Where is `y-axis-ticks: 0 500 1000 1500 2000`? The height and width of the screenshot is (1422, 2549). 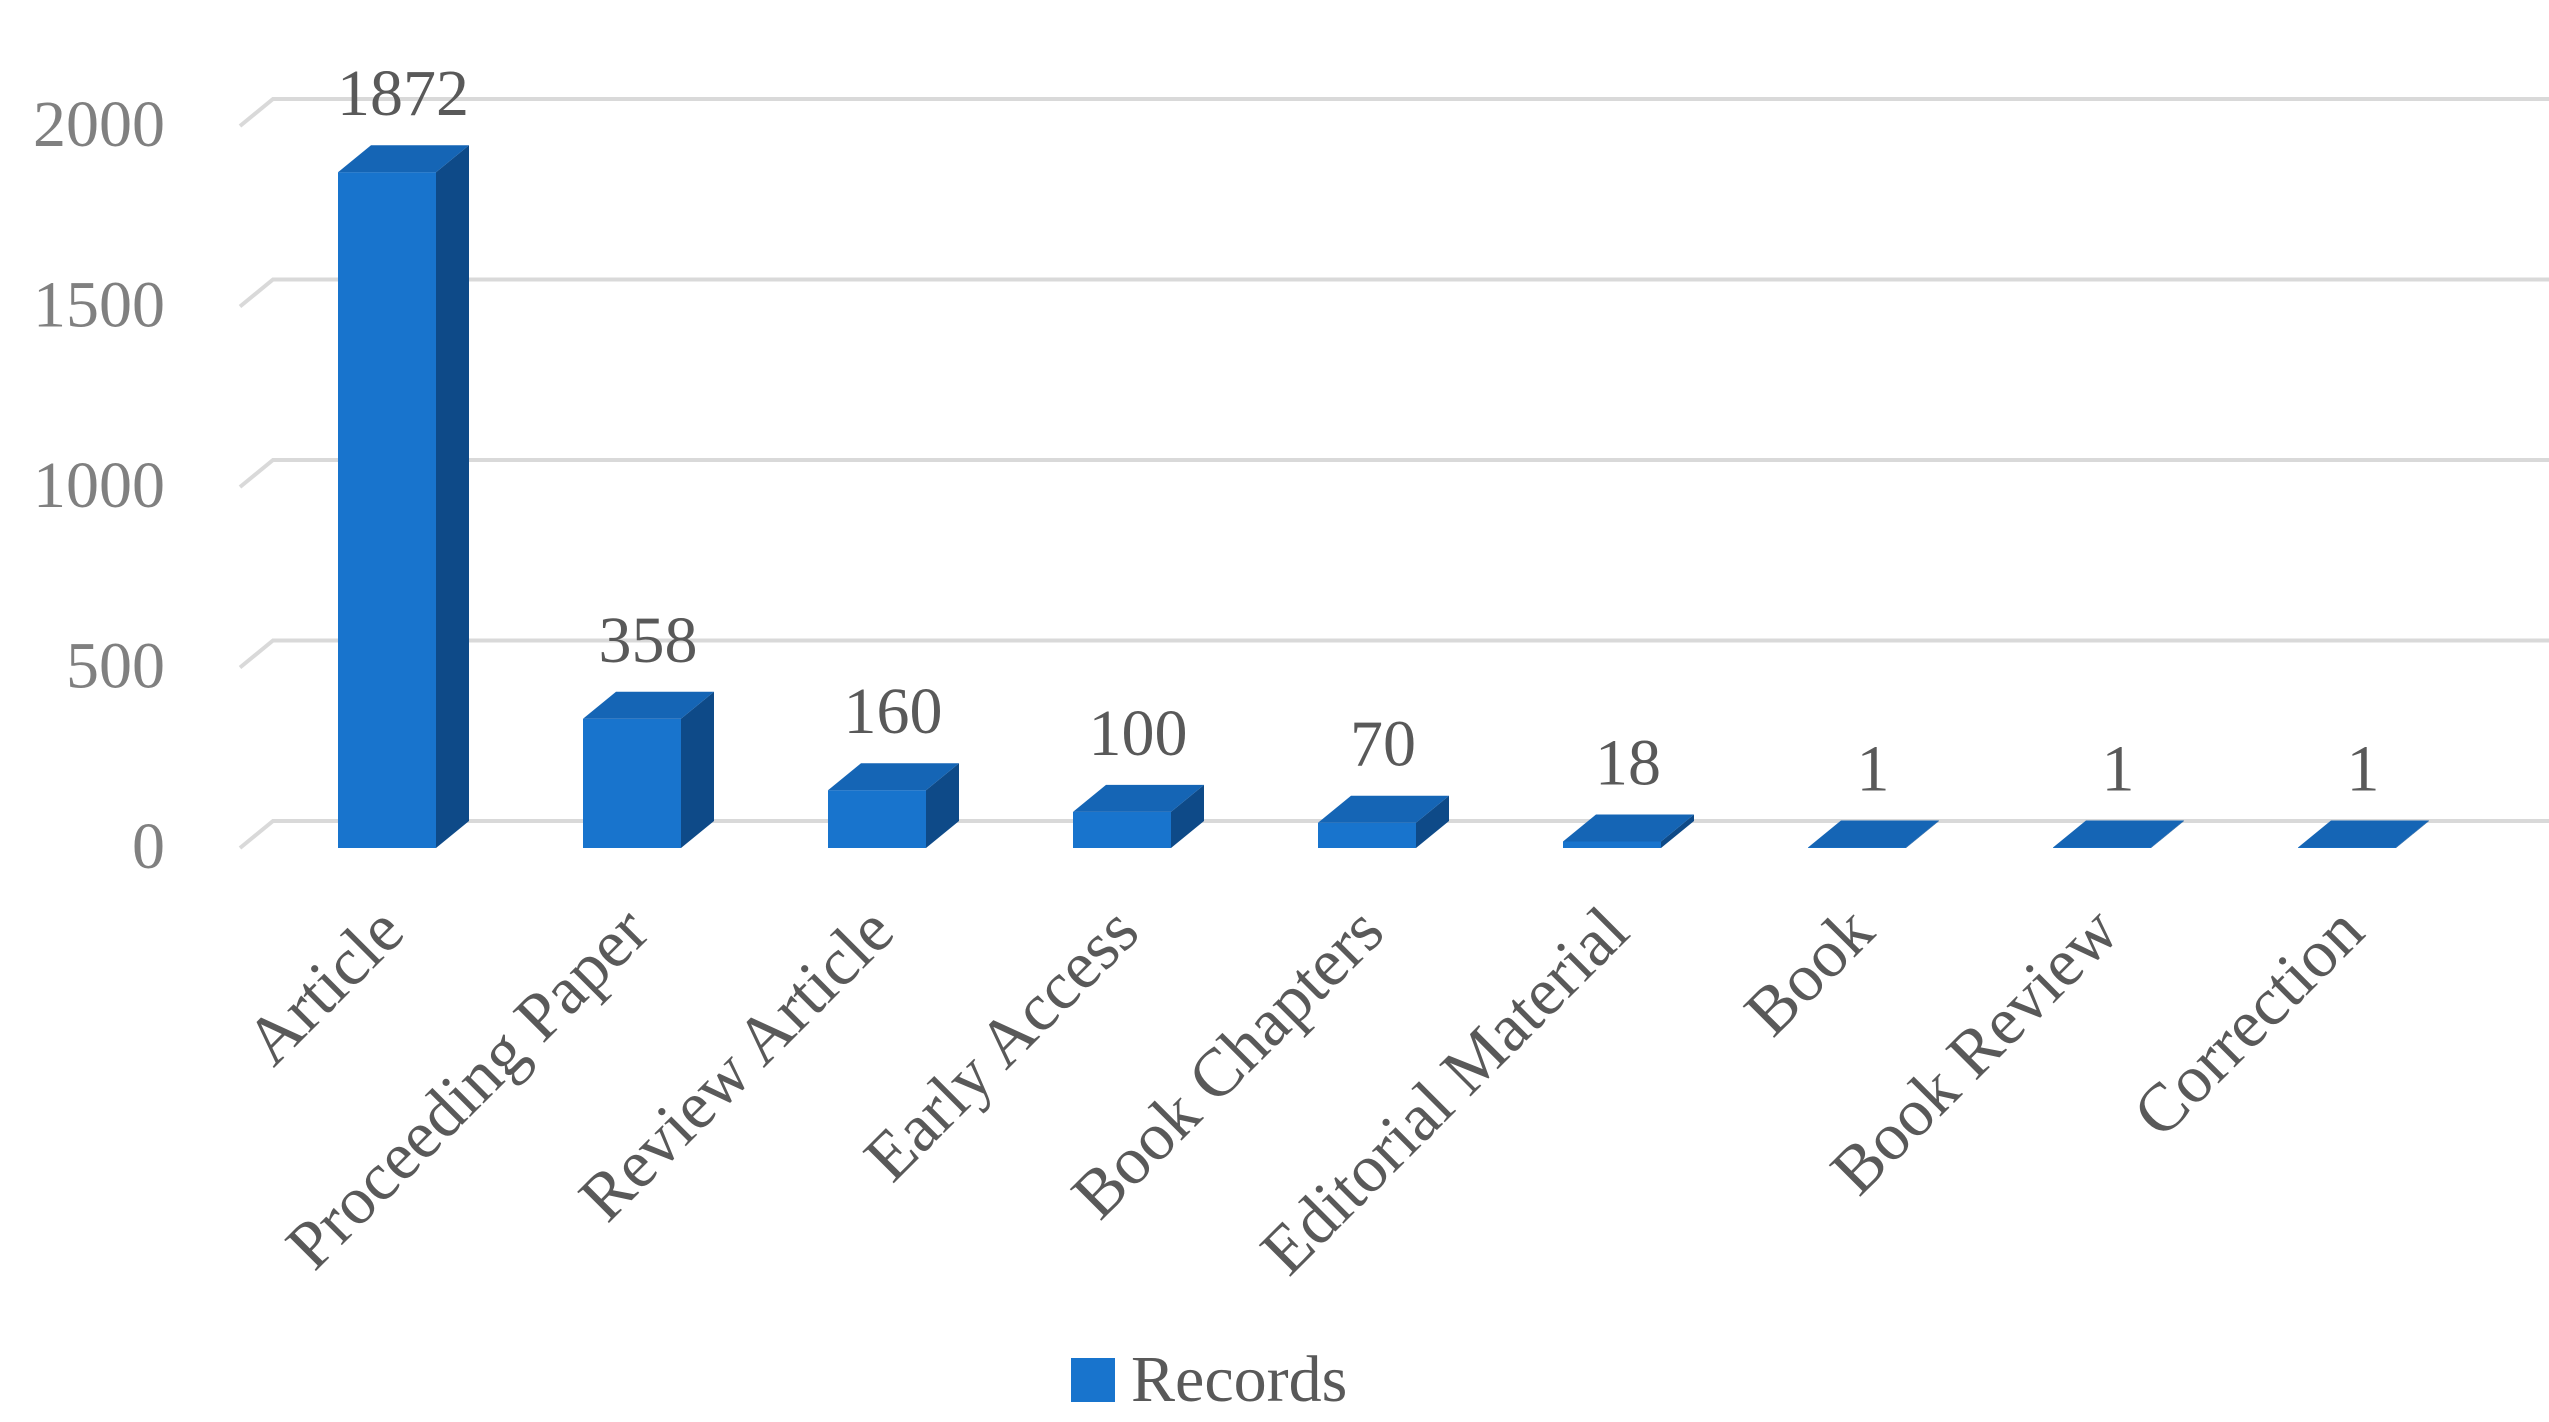
y-axis-ticks: 0 500 1000 1500 2000 is located at coordinates (99, 485).